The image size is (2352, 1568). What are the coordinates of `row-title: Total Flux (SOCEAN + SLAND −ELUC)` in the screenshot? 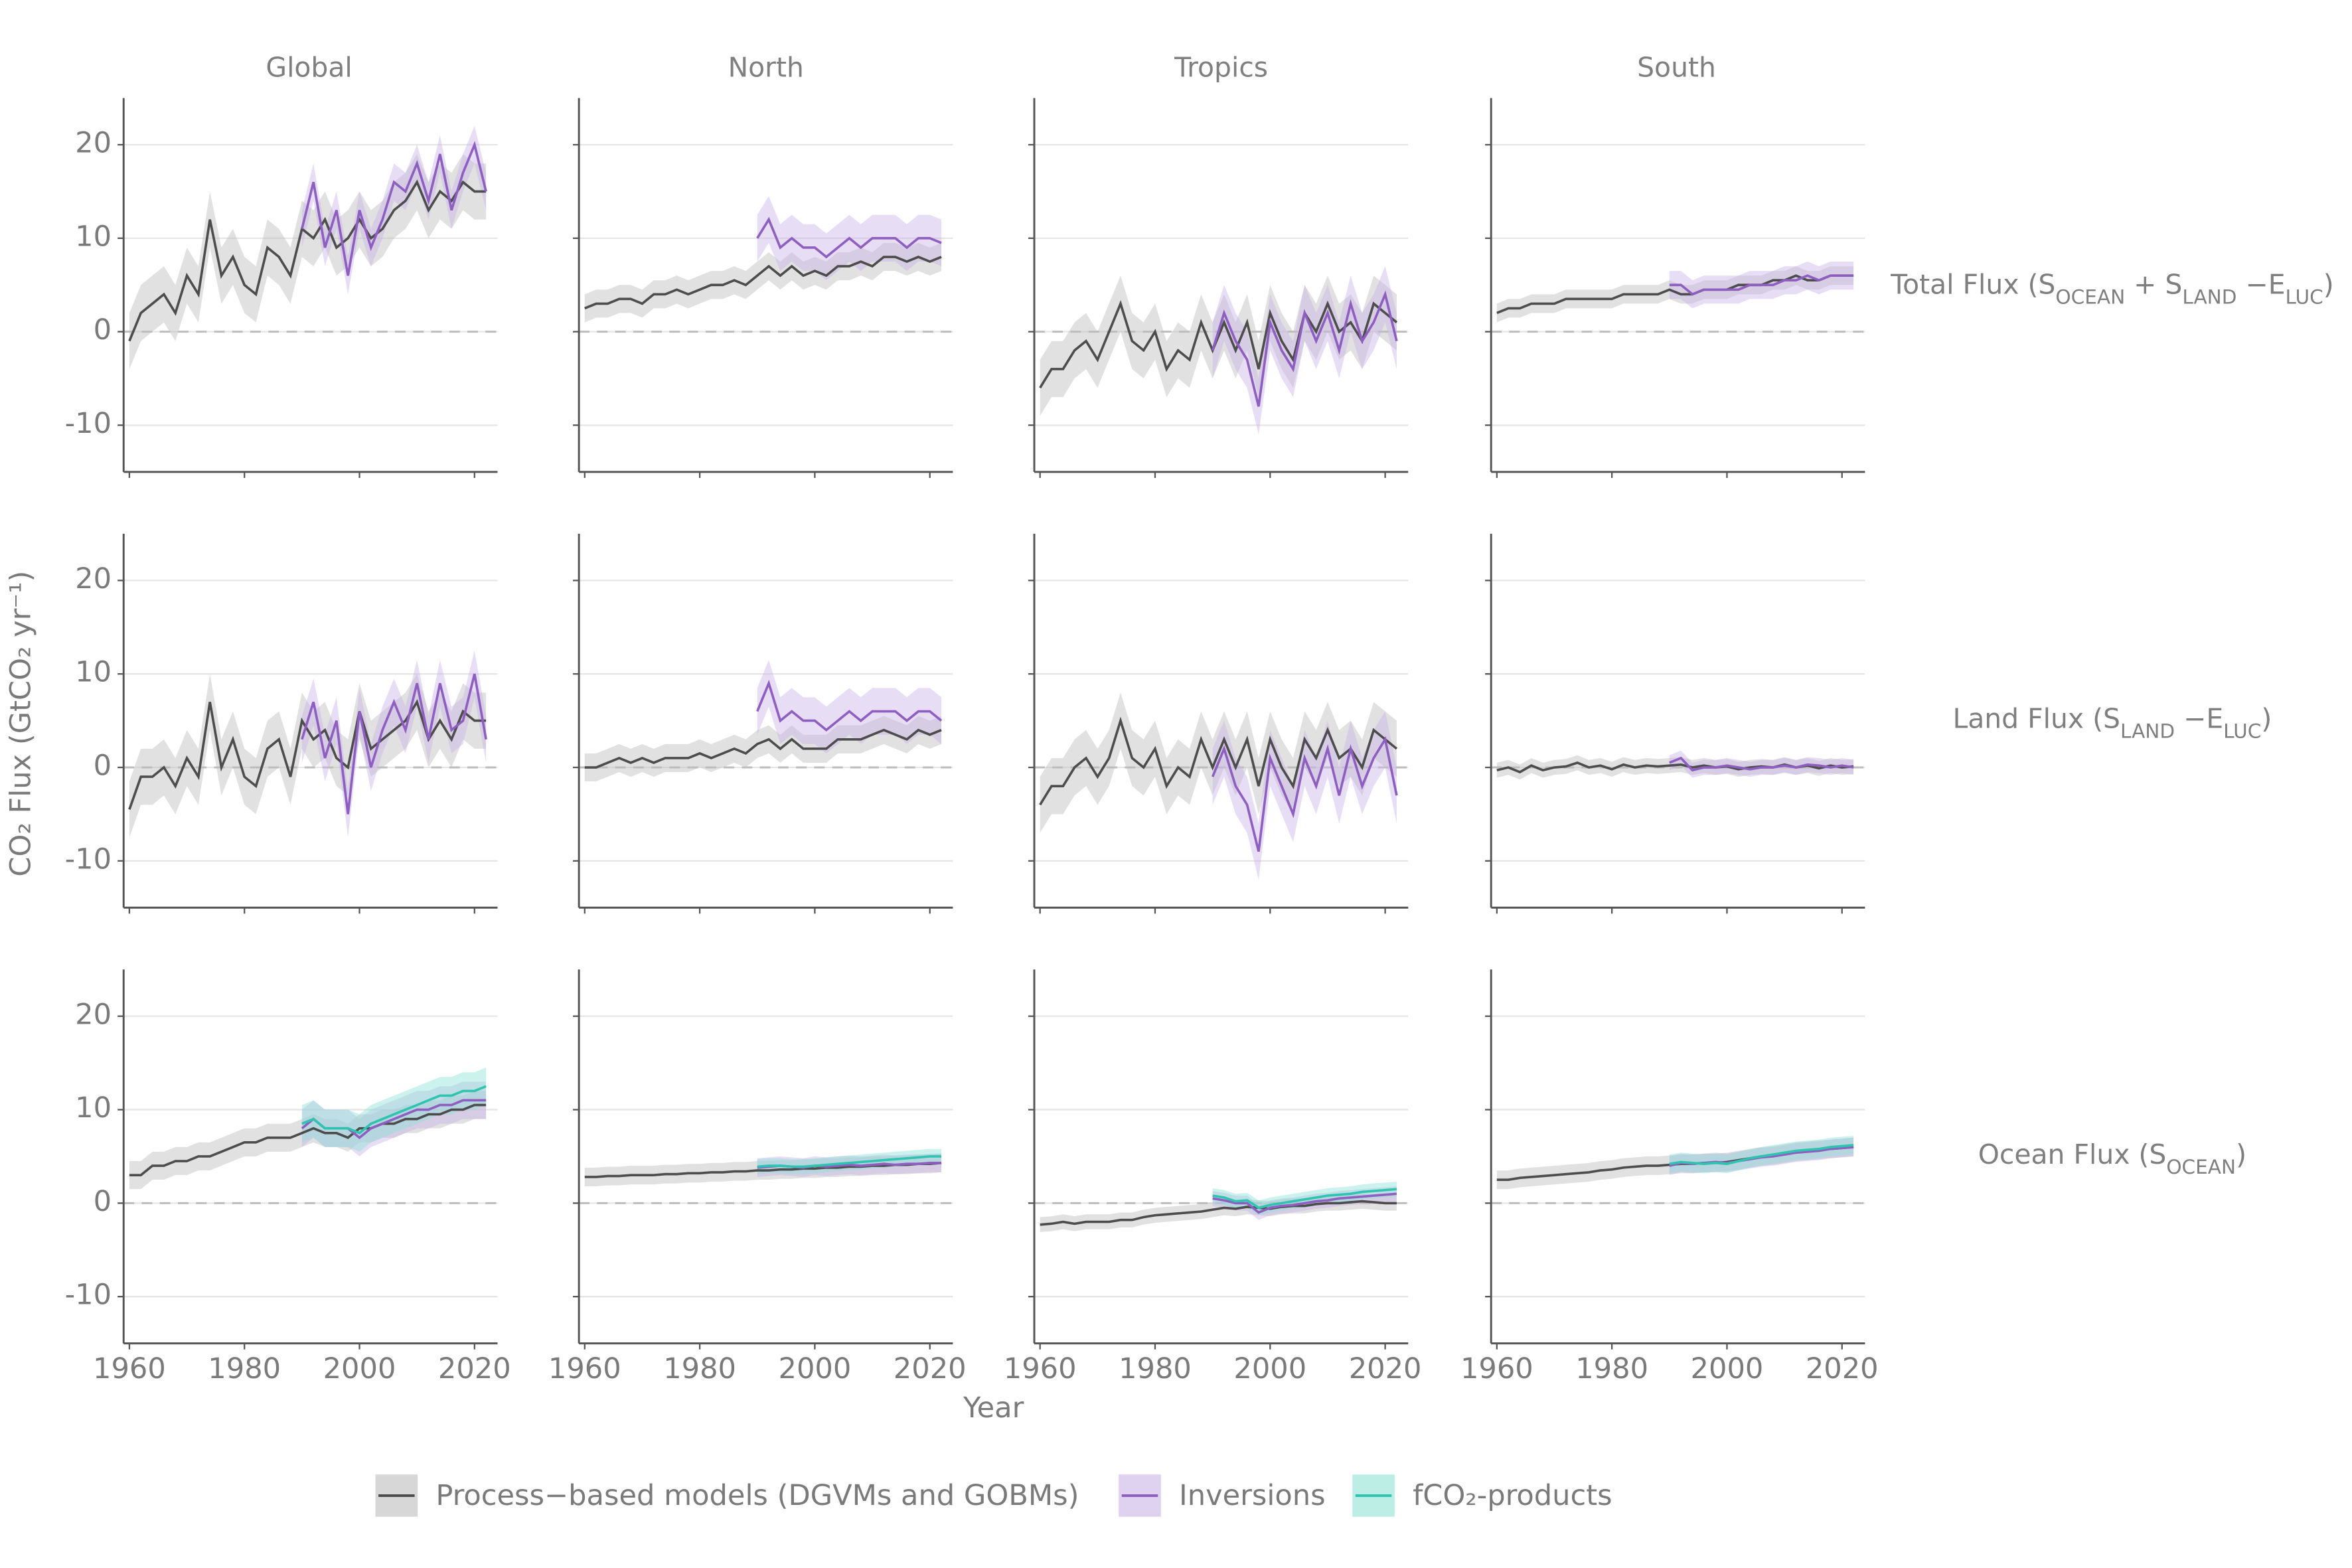 It's located at (2112, 289).